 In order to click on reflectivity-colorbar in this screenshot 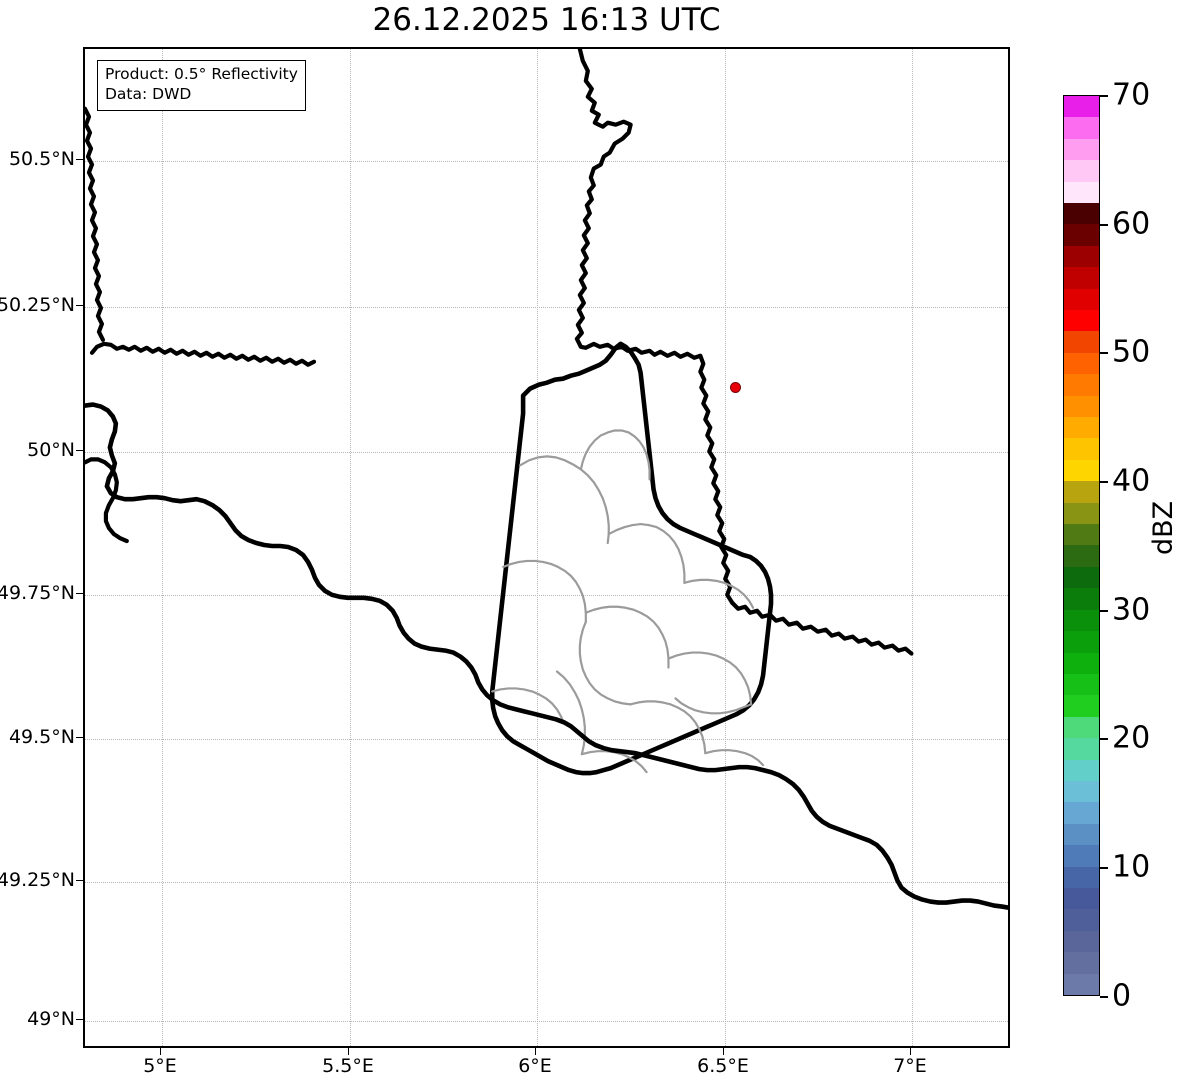, I will do `click(1081, 545)`.